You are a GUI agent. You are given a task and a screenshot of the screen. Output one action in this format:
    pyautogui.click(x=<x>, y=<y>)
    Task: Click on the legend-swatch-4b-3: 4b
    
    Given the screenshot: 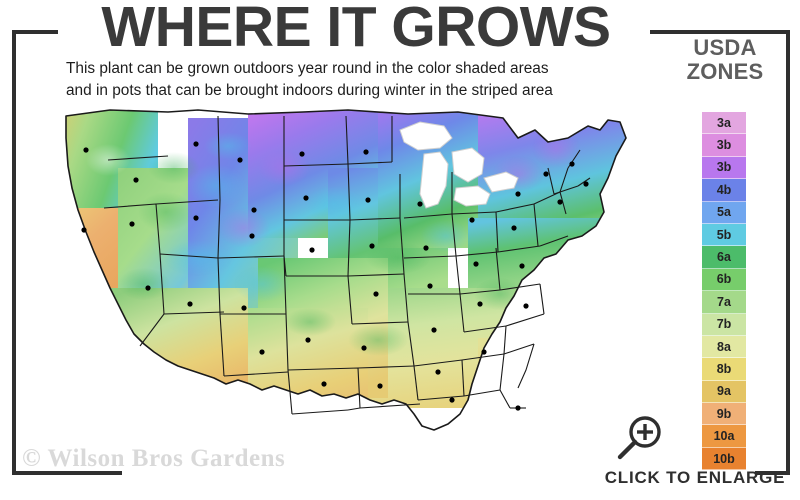 What is the action you would take?
    pyautogui.click(x=724, y=190)
    